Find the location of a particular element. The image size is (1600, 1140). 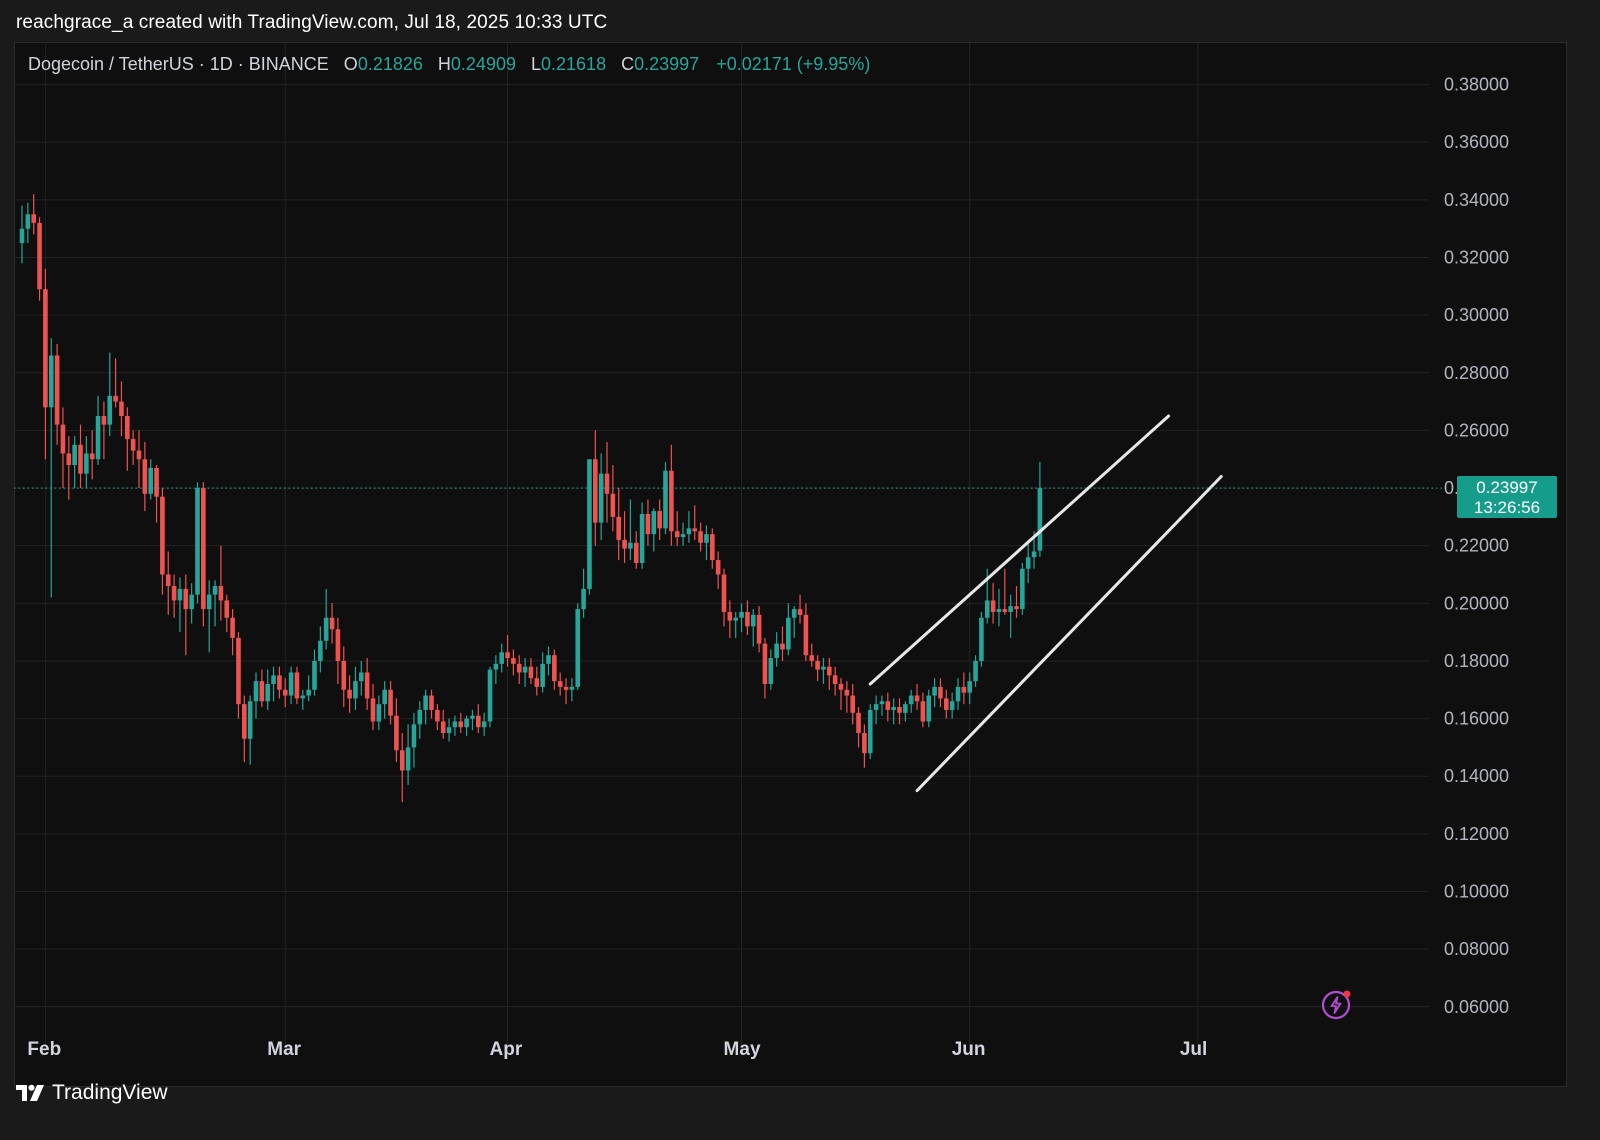

footer-brand-text: TradingView is located at coordinates (110, 1092).